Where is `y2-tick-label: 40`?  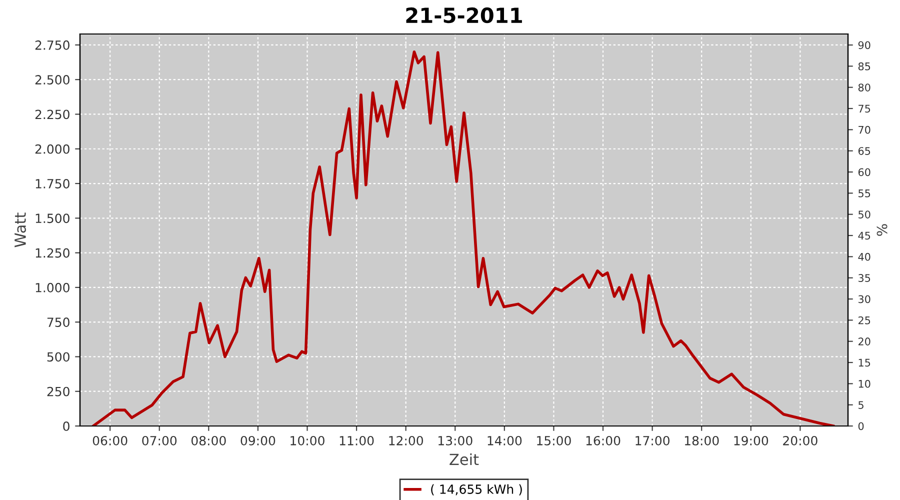
y2-tick-label: 40 is located at coordinates (864, 256).